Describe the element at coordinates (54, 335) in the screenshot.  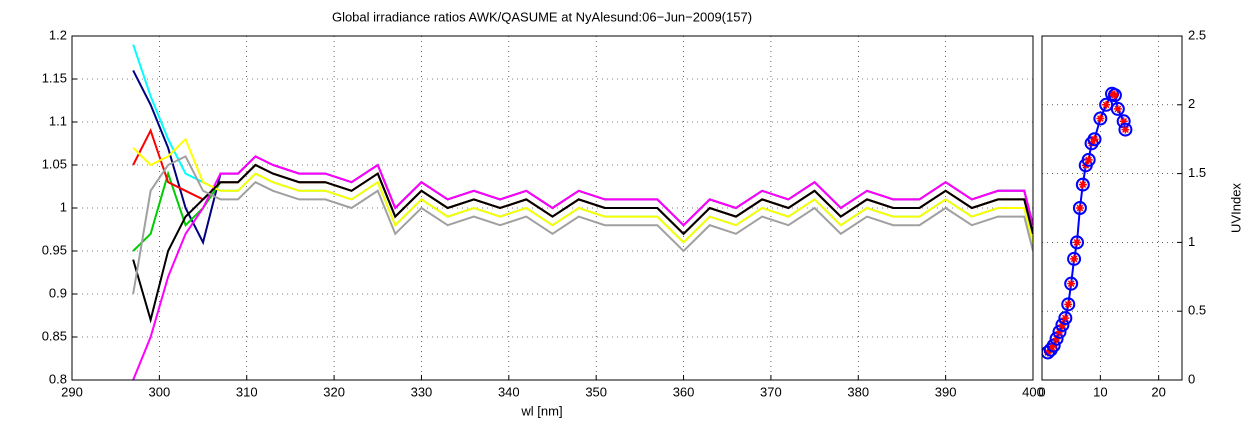
I see `y-tick-label: 0.85` at that location.